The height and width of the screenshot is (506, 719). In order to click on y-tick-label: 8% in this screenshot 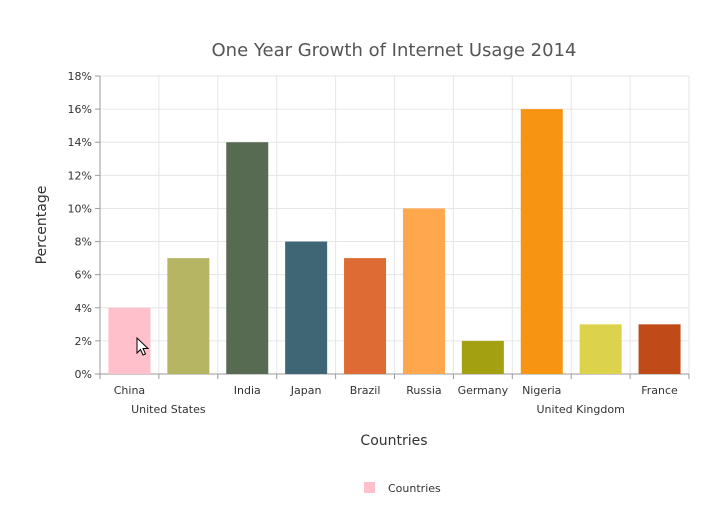, I will do `click(83, 242)`.